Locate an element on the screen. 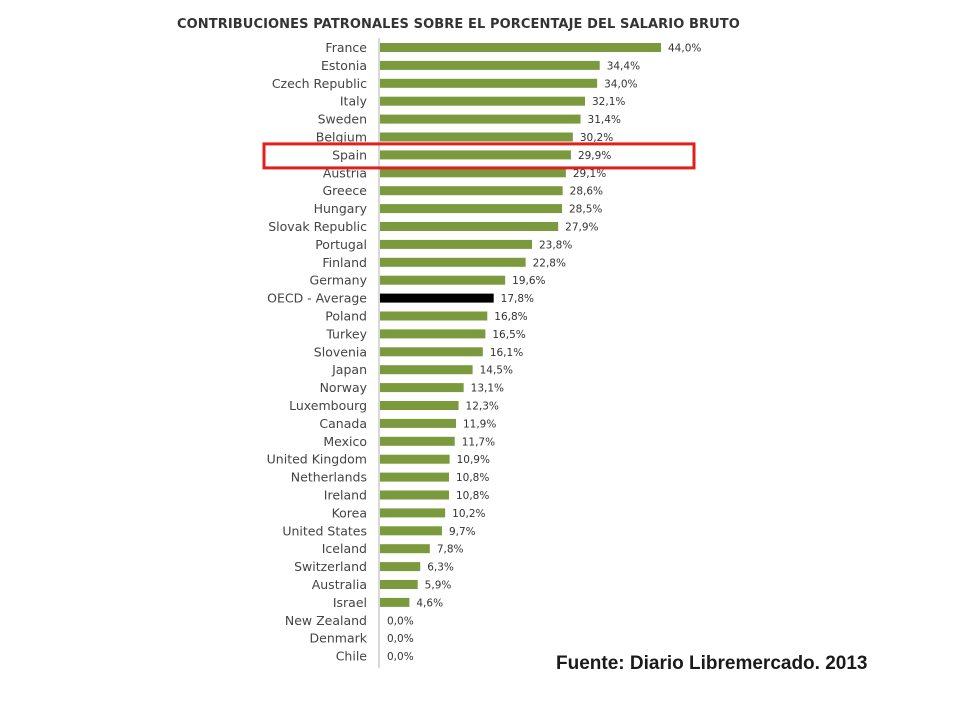  category-label-norway: Norway is located at coordinates (344, 387).